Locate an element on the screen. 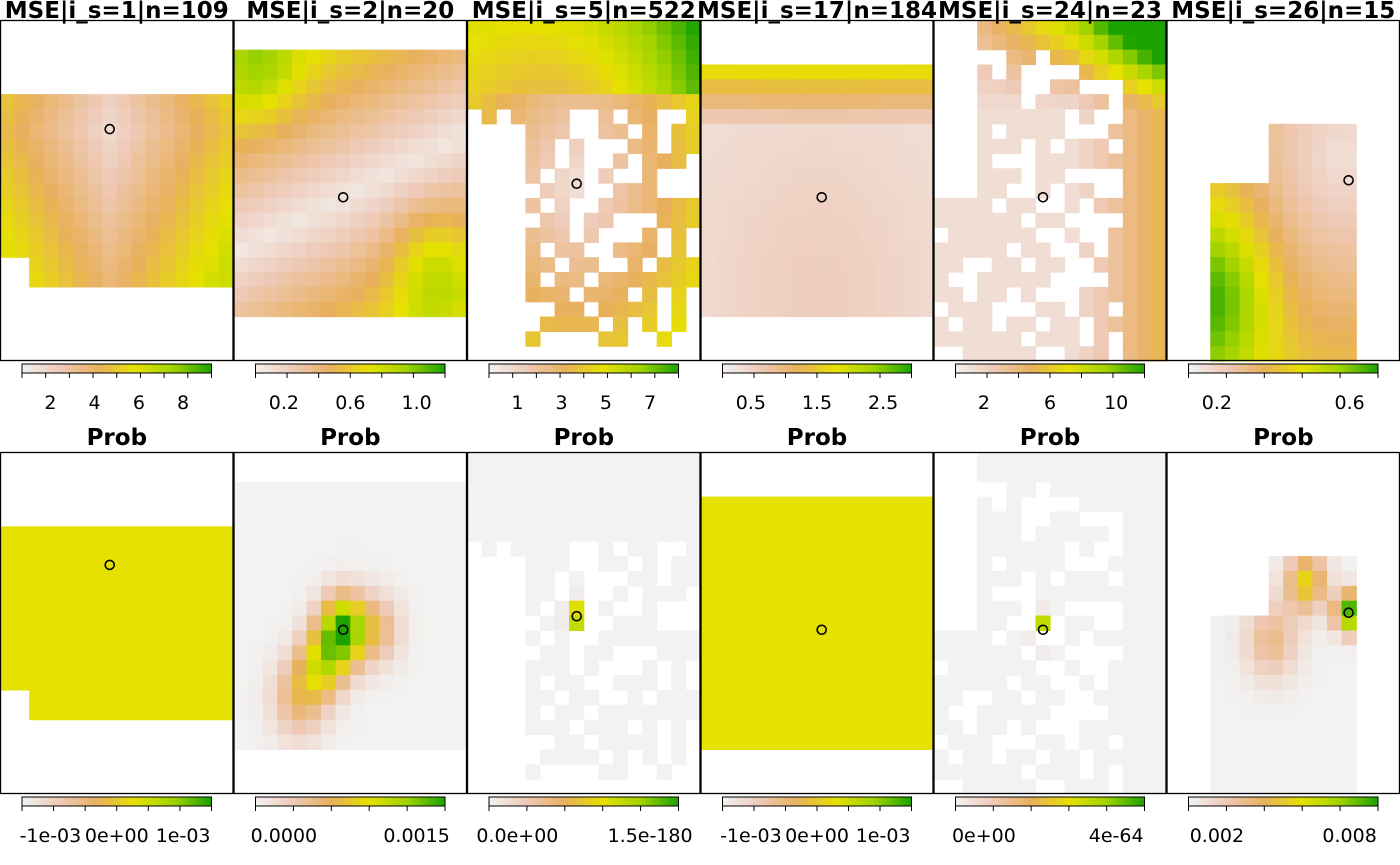 The width and height of the screenshot is (1400, 865). colorbar-tick-label: 8 is located at coordinates (183, 403).